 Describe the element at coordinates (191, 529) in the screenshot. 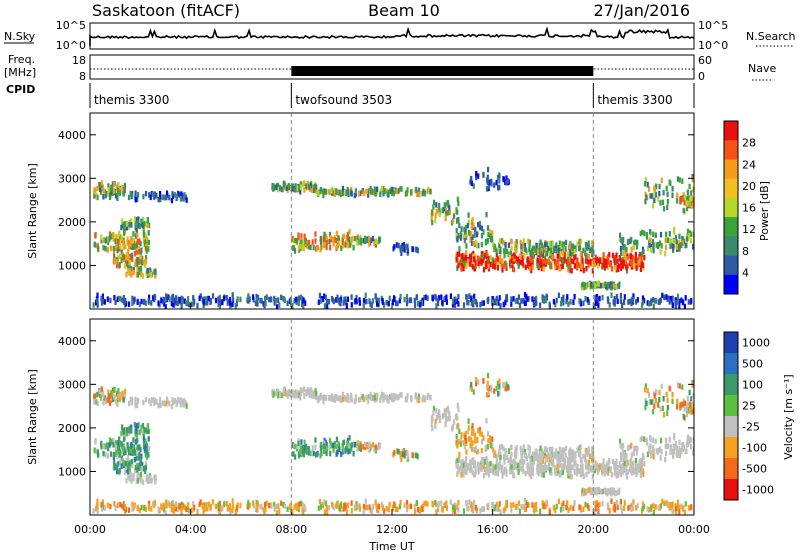

I see `x-tick-label: 04:00` at that location.